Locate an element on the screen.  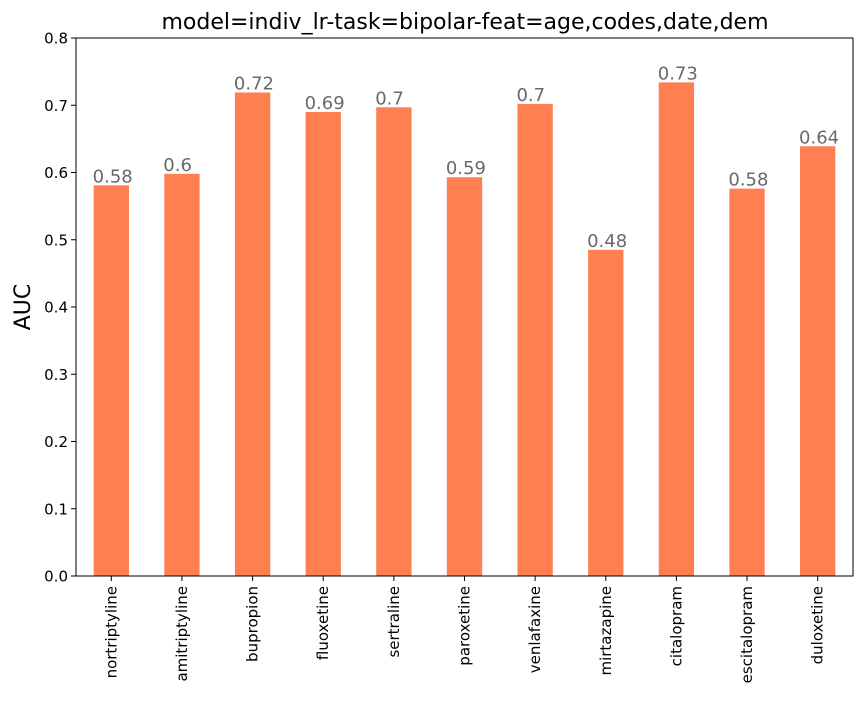
bar-sertraline is located at coordinates (394, 341).